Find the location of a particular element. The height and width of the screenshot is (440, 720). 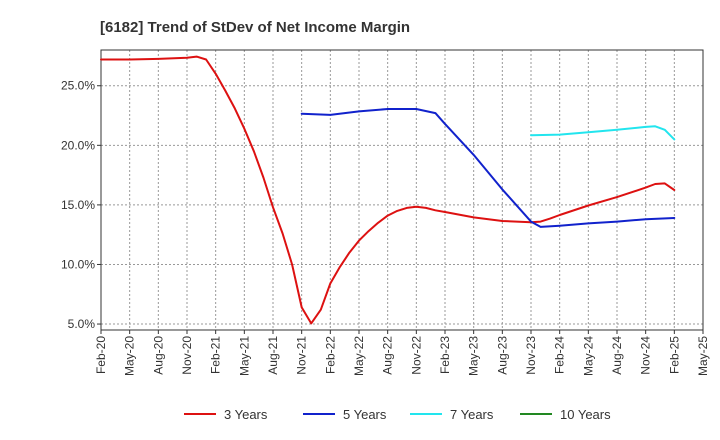

x-tick-label: Aug-23 is located at coordinates (502, 355).